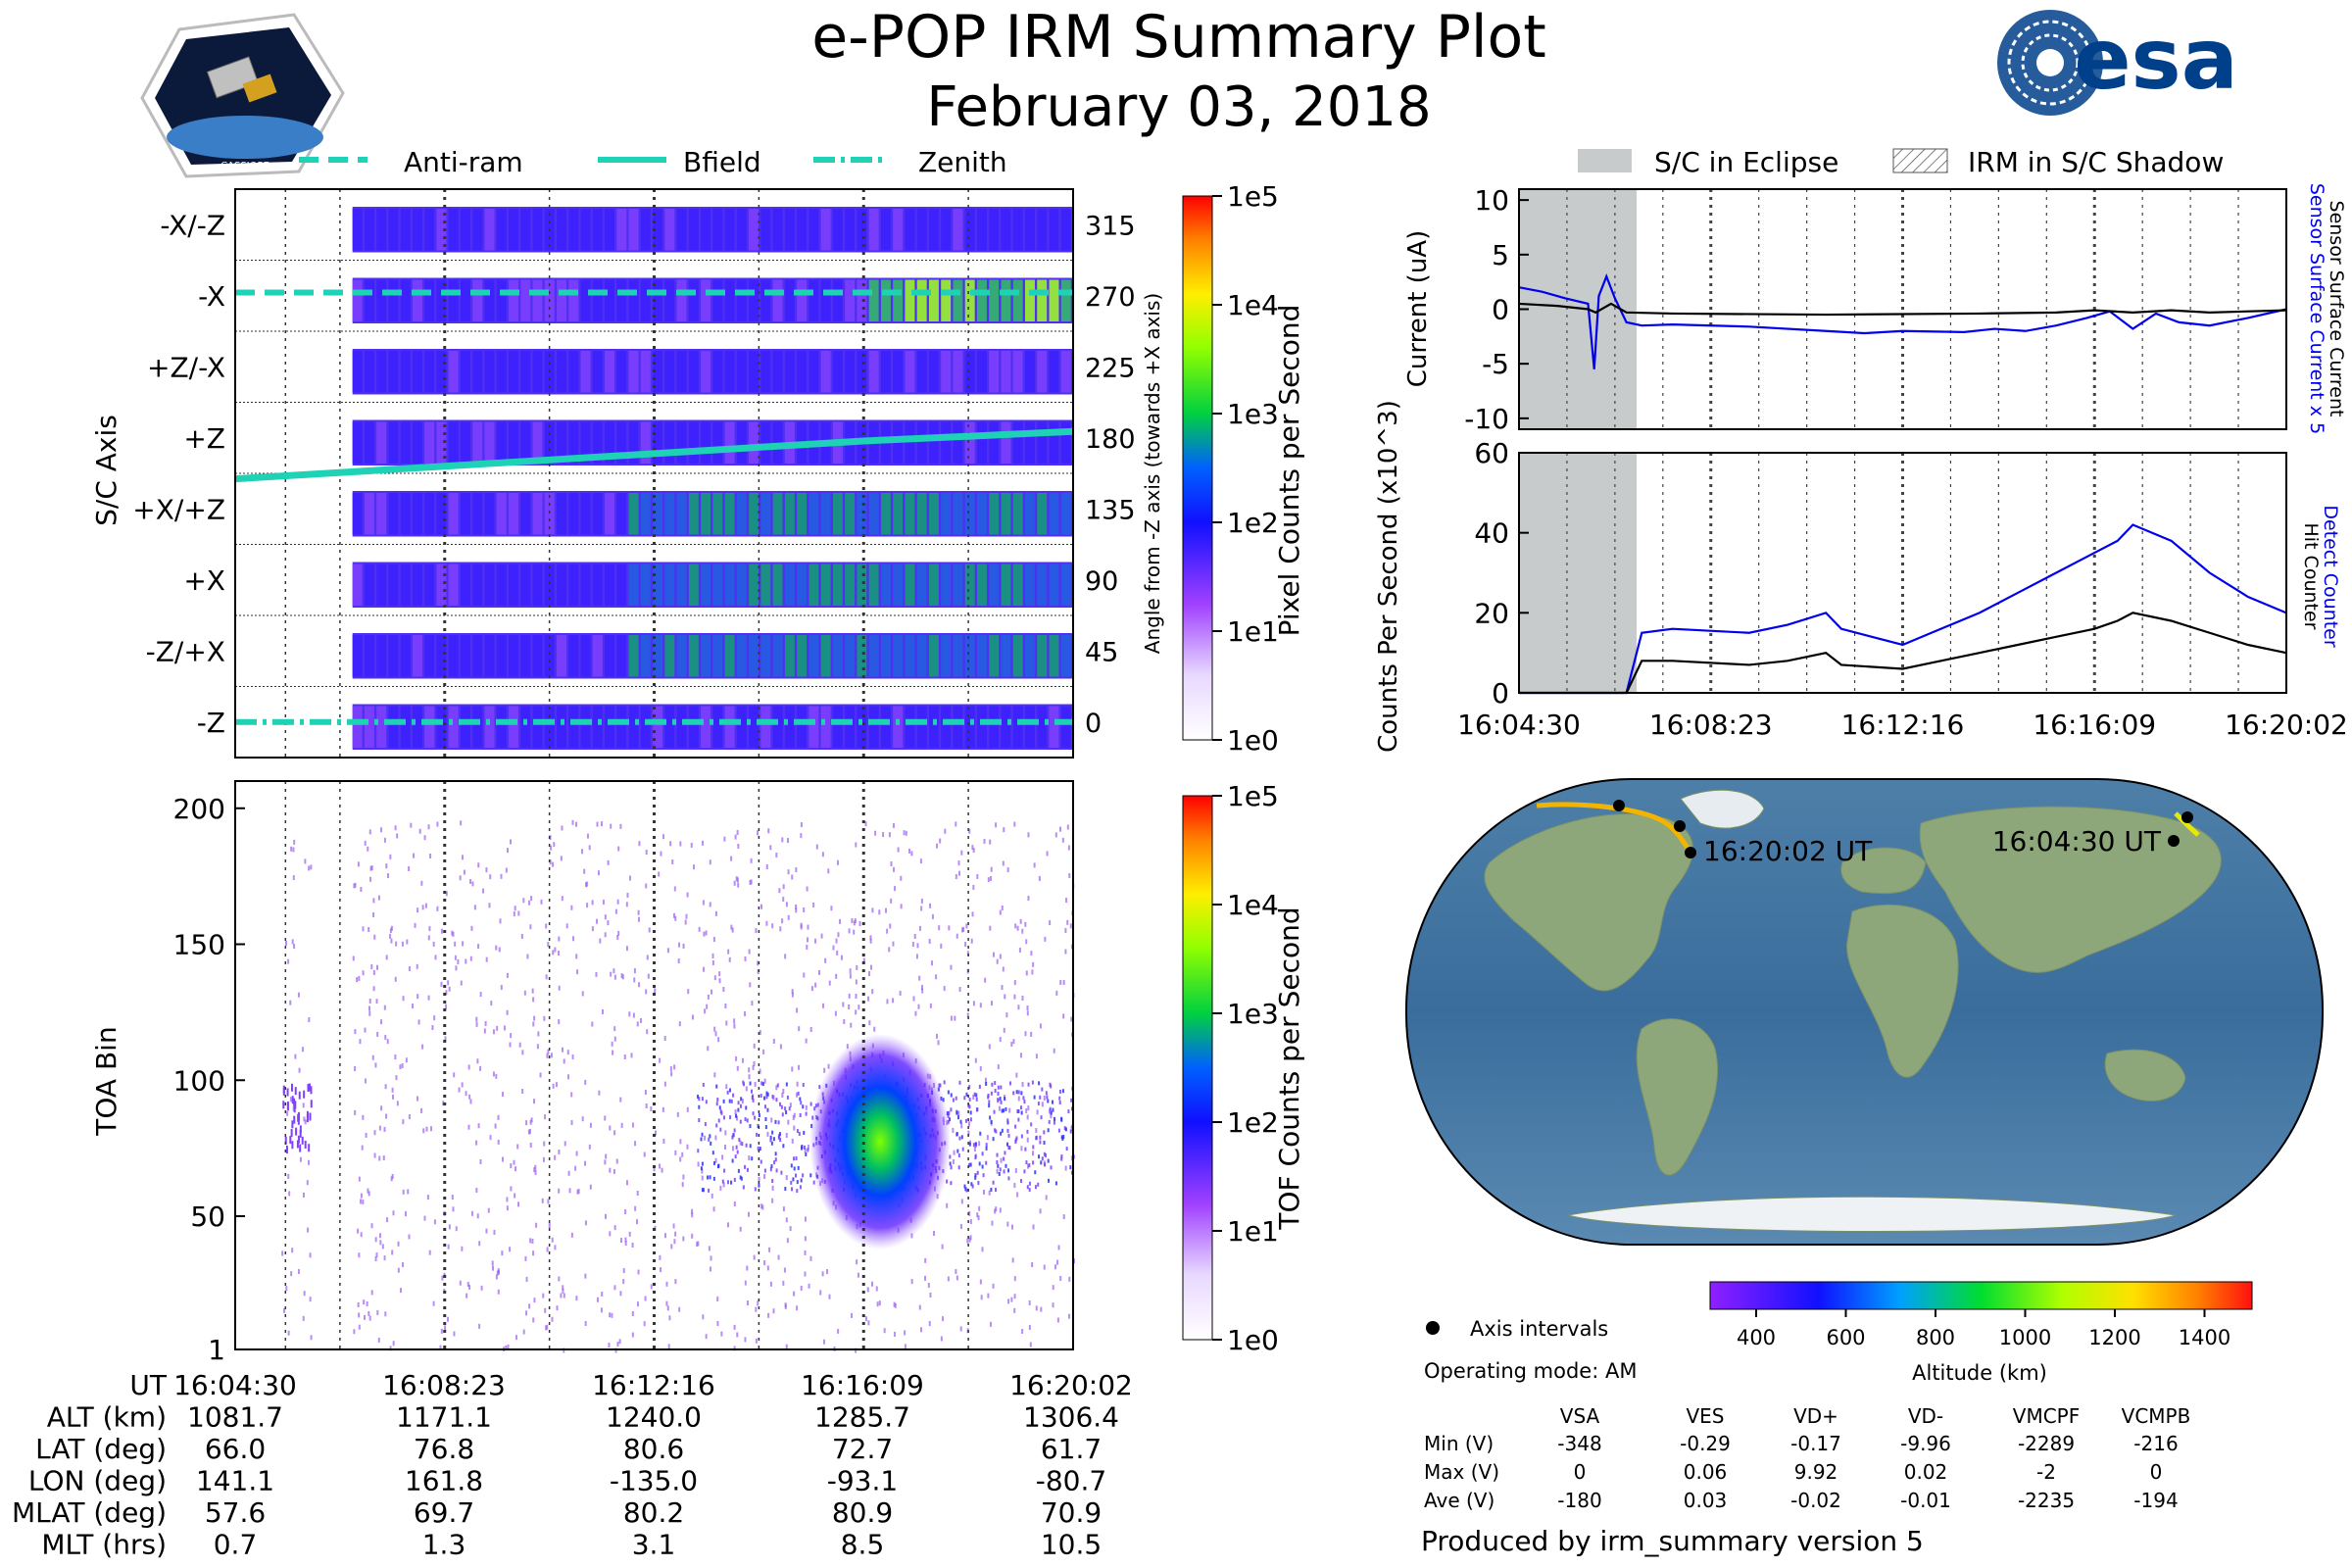 The image size is (2352, 1568). What do you see at coordinates (242, 95) in the screenshot?
I see `mission-logo: CASSIOPE` at bounding box center [242, 95].